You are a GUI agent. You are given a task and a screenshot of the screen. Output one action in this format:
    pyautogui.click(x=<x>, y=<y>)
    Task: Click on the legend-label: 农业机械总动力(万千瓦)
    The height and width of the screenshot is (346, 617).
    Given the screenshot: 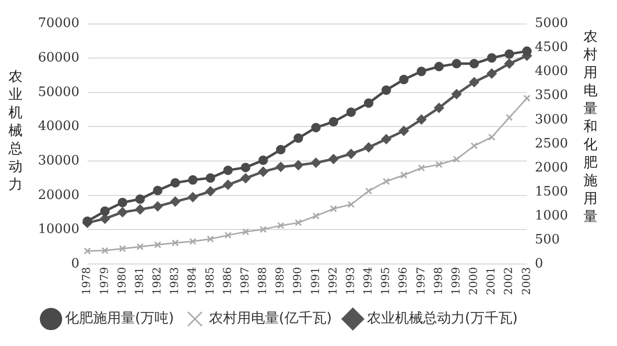 What is the action you would take?
    pyautogui.click(x=442, y=318)
    